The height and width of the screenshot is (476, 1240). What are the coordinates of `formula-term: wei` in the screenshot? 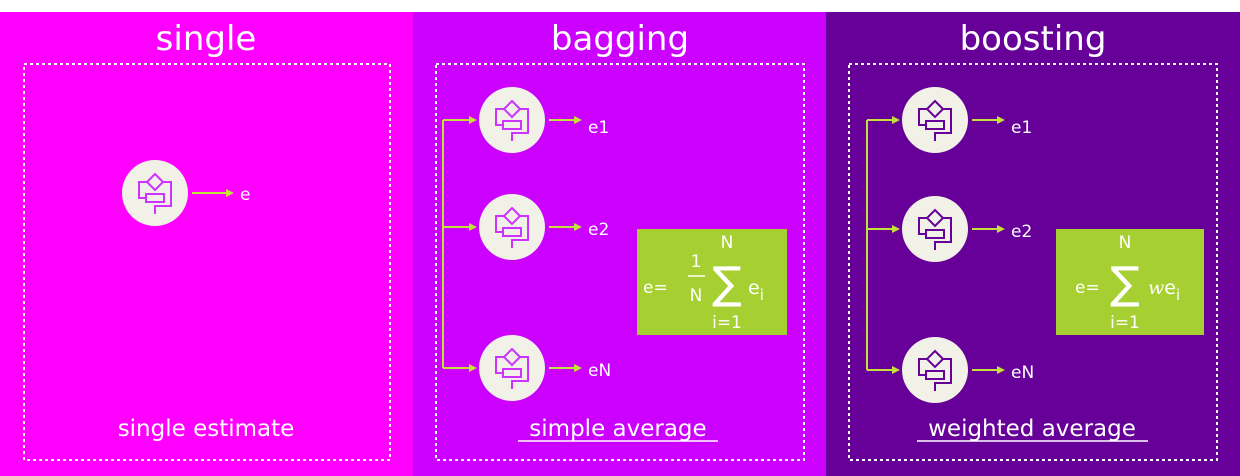 It's located at (1164, 290).